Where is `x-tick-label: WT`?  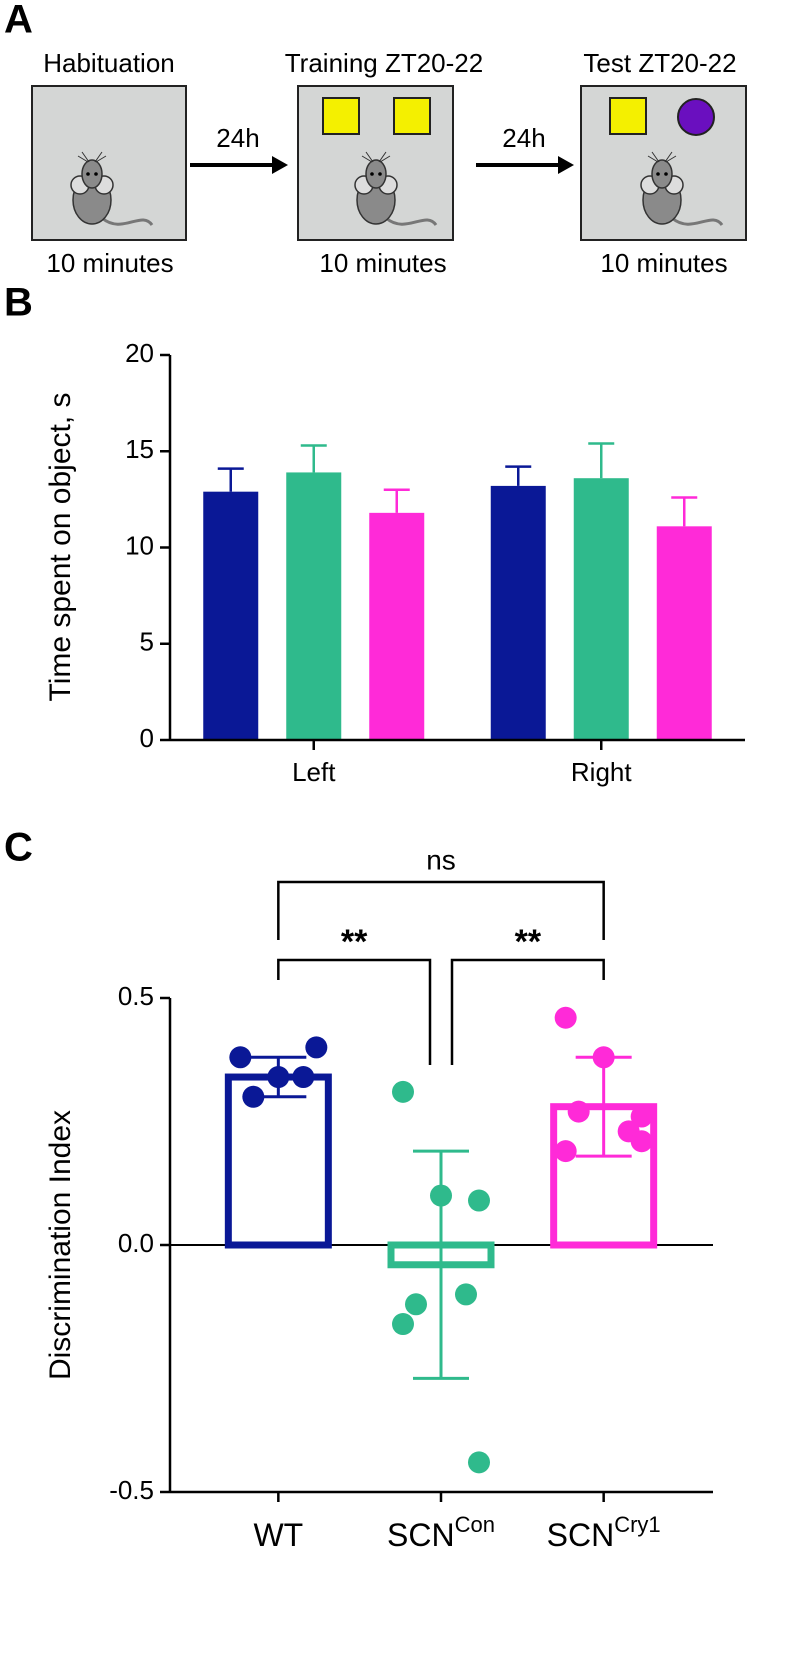
x-tick-label: WT is located at coordinates (278, 1535).